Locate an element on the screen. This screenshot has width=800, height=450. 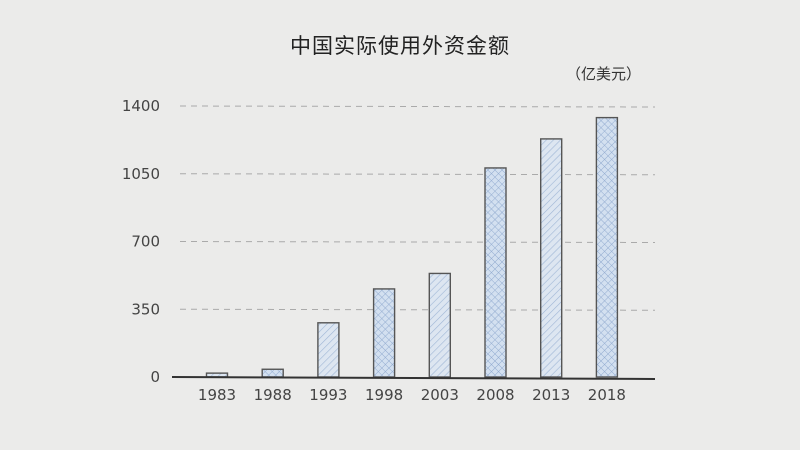
y-tick-label: 700 is located at coordinates (145, 242).